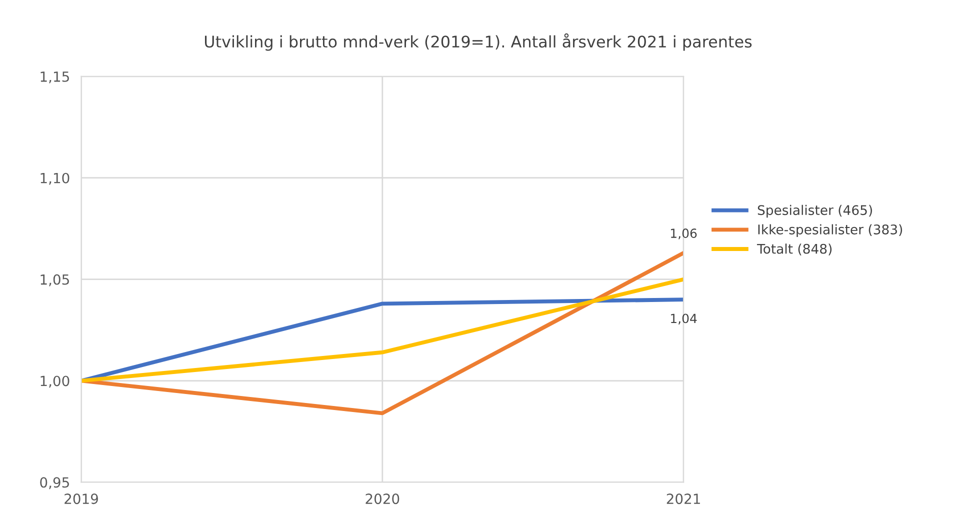 The height and width of the screenshot is (527, 956). What do you see at coordinates (54, 78) in the screenshot?
I see `y-tick-label: 1,15` at bounding box center [54, 78].